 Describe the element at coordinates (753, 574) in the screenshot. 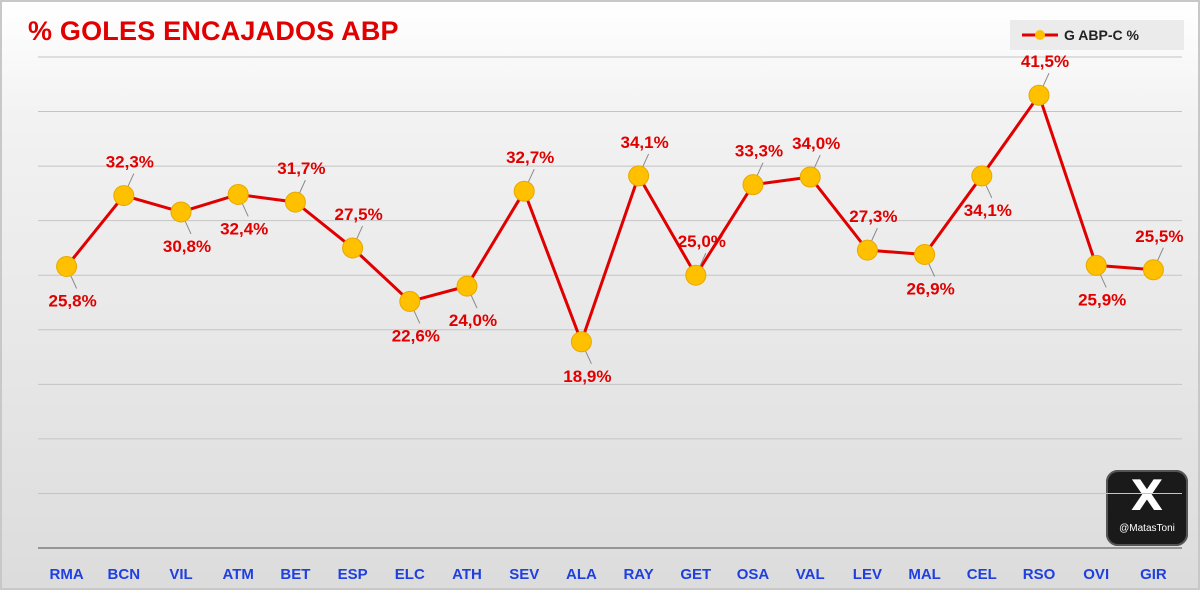

I see `x-tick-label: OSA` at that location.